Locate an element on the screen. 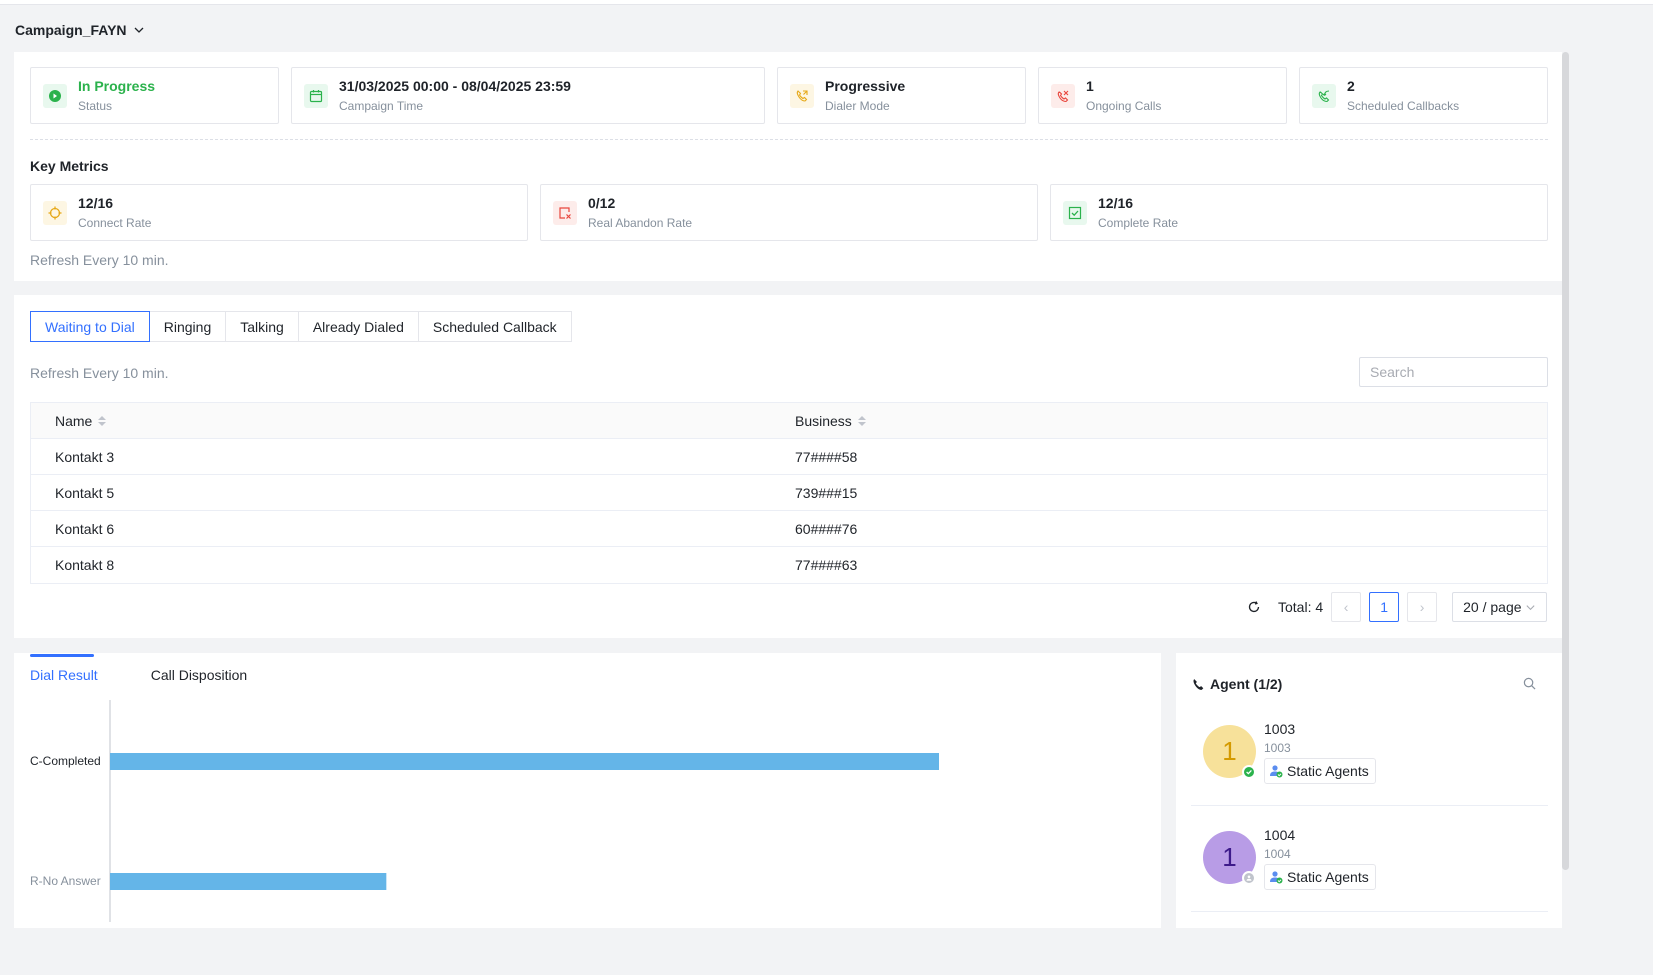 The width and height of the screenshot is (1653, 975). page-scrollbar is located at coordinates (1565, 461).